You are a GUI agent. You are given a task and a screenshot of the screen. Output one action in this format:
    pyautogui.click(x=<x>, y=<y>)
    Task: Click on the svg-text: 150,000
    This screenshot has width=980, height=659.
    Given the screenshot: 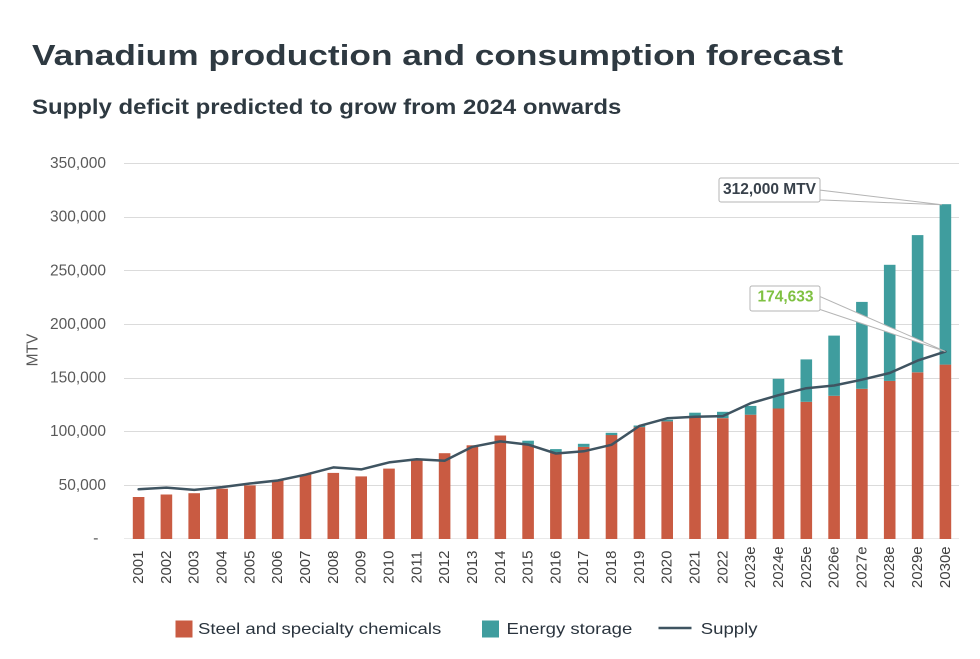 What is the action you would take?
    pyautogui.click(x=78, y=378)
    